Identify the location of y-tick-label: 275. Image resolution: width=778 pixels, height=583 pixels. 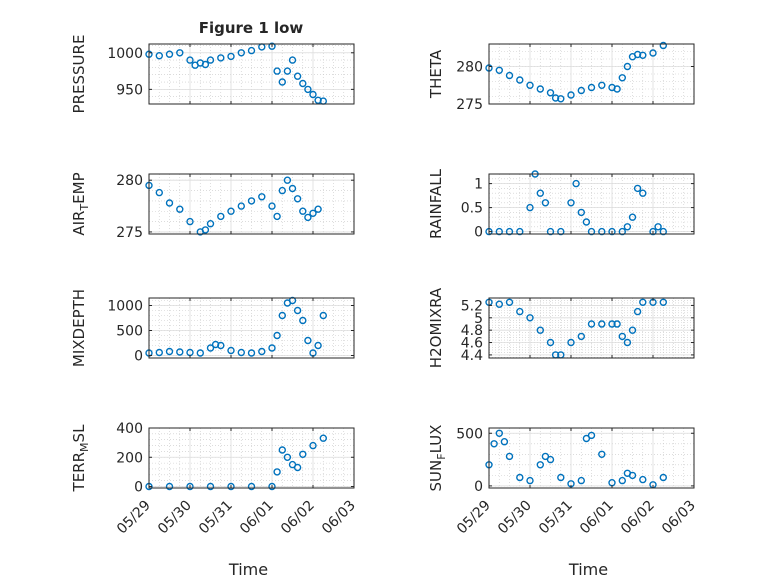
(469, 105).